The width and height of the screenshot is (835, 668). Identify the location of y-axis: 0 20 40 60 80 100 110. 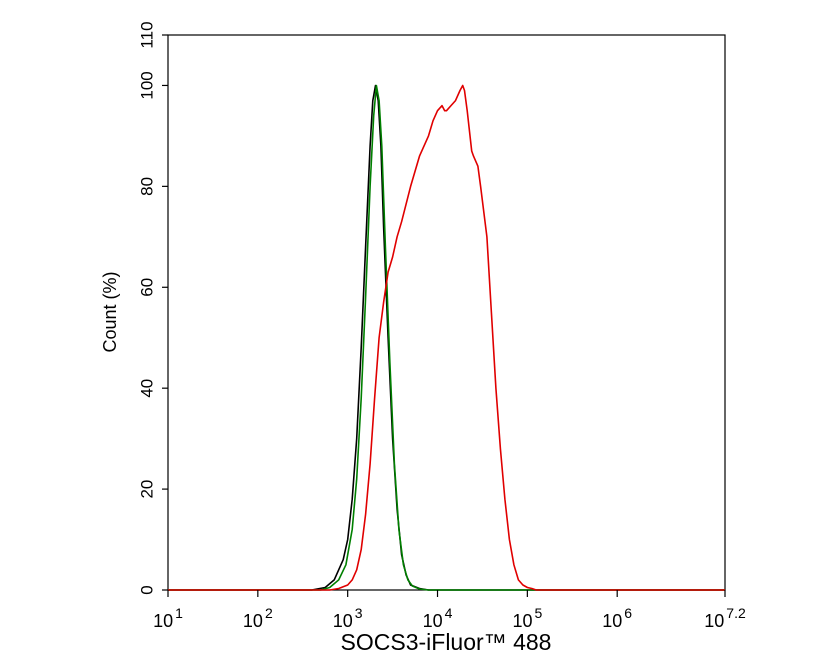
(153, 308).